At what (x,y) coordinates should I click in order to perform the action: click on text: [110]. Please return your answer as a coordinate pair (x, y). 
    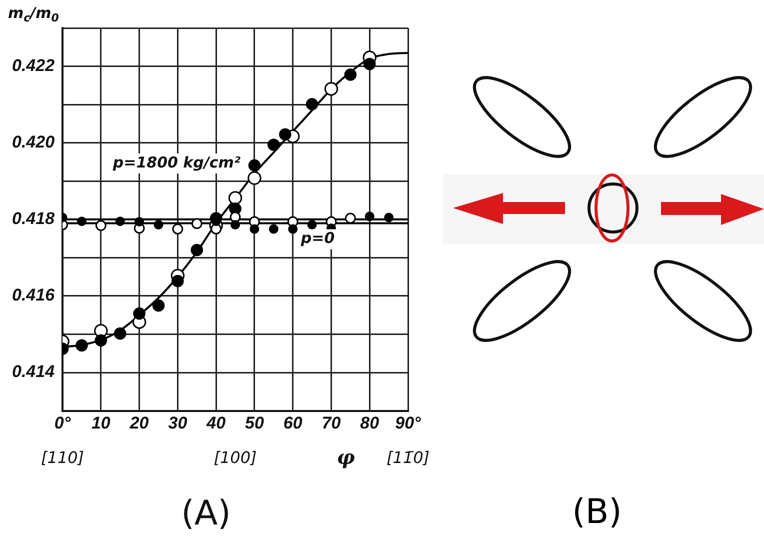
    Looking at the image, I should click on (62, 457).